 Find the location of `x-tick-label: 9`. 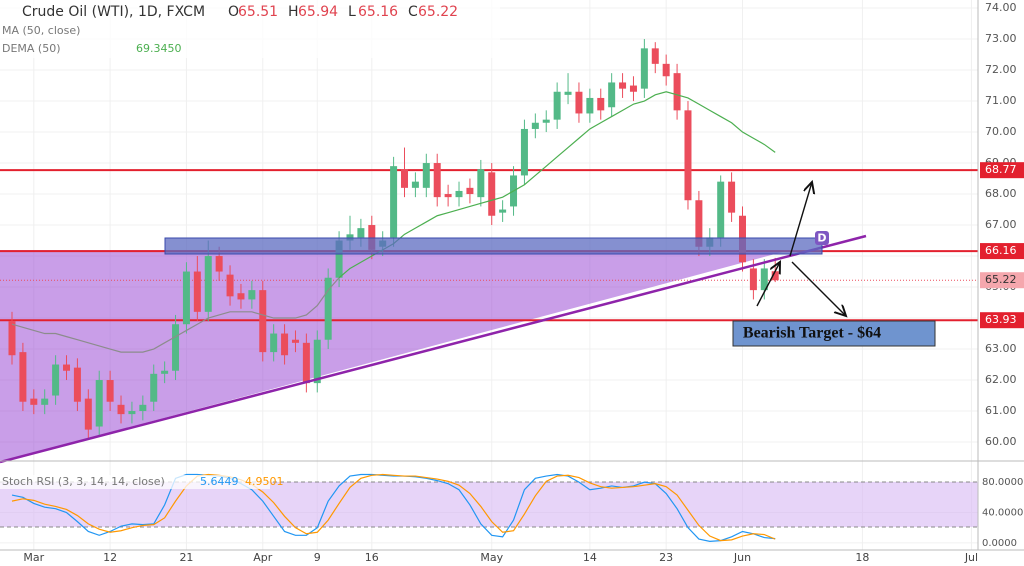

x-tick-label: 9 is located at coordinates (317, 557).